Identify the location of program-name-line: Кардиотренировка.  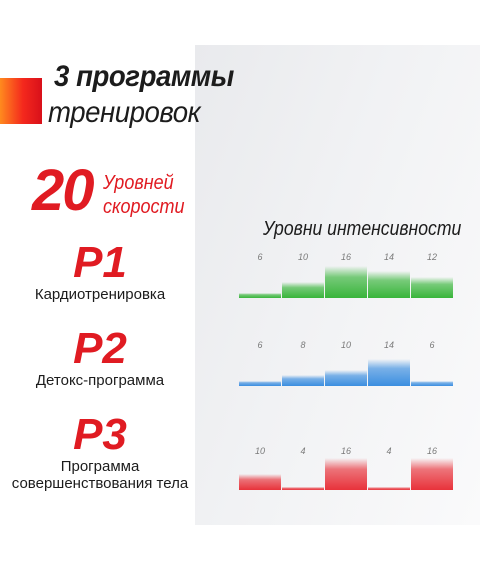
(100, 294).